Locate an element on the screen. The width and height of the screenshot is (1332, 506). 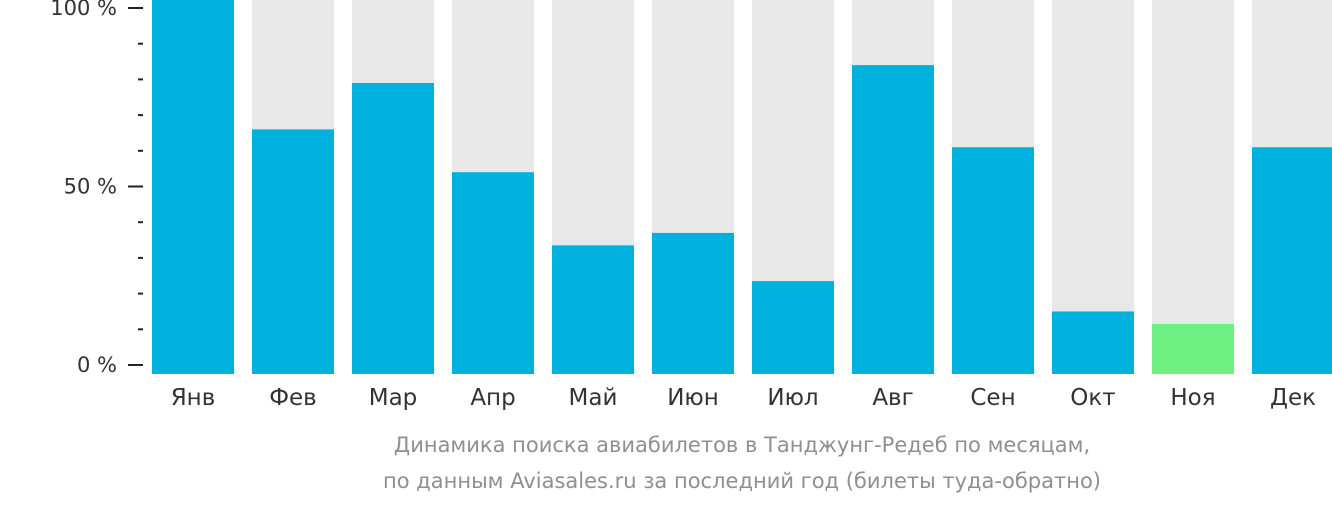
x-tick-label: Фев is located at coordinates (293, 398).